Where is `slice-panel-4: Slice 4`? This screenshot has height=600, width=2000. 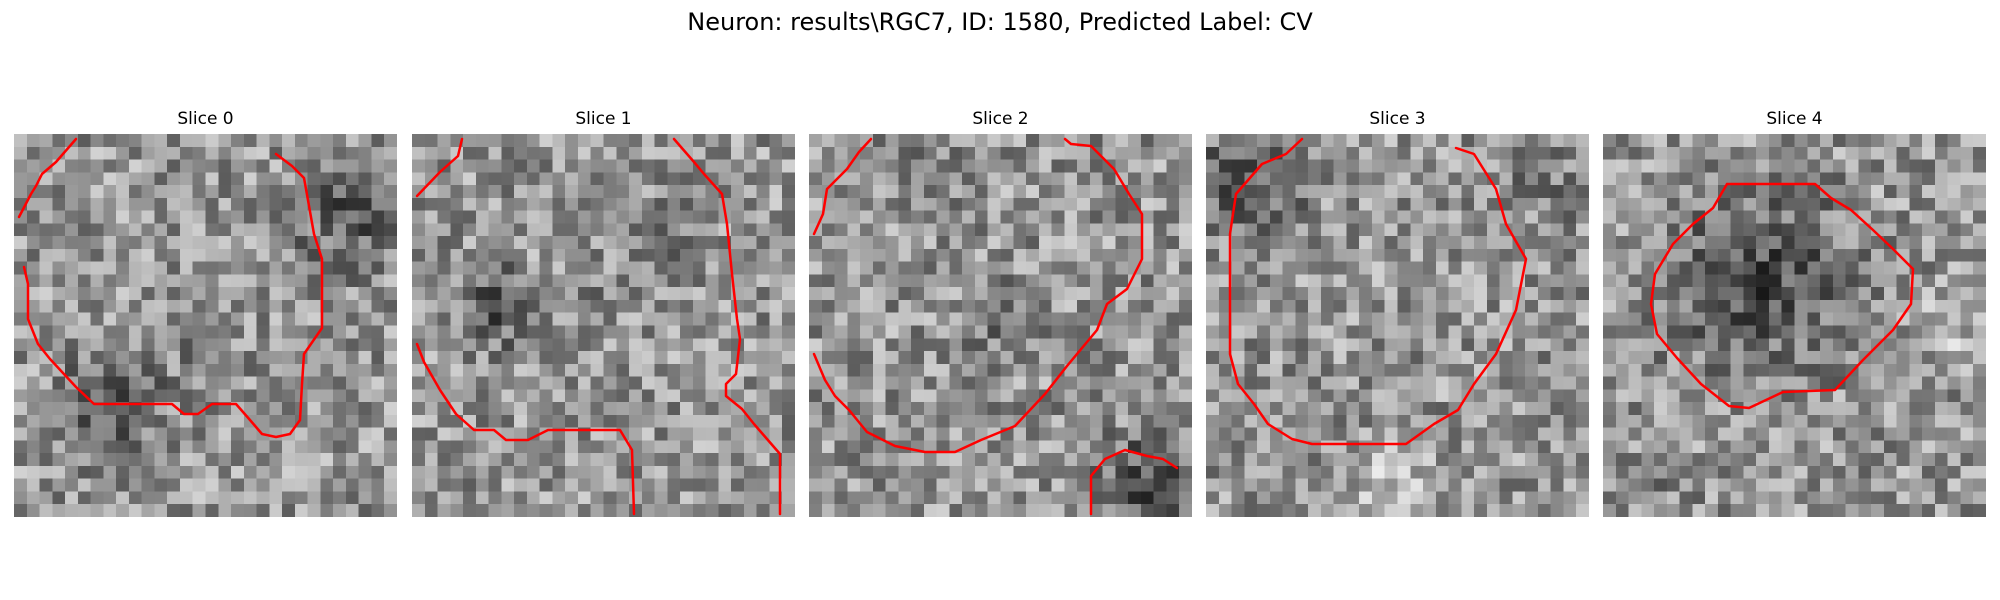 slice-panel-4: Slice 4 is located at coordinates (1794, 310).